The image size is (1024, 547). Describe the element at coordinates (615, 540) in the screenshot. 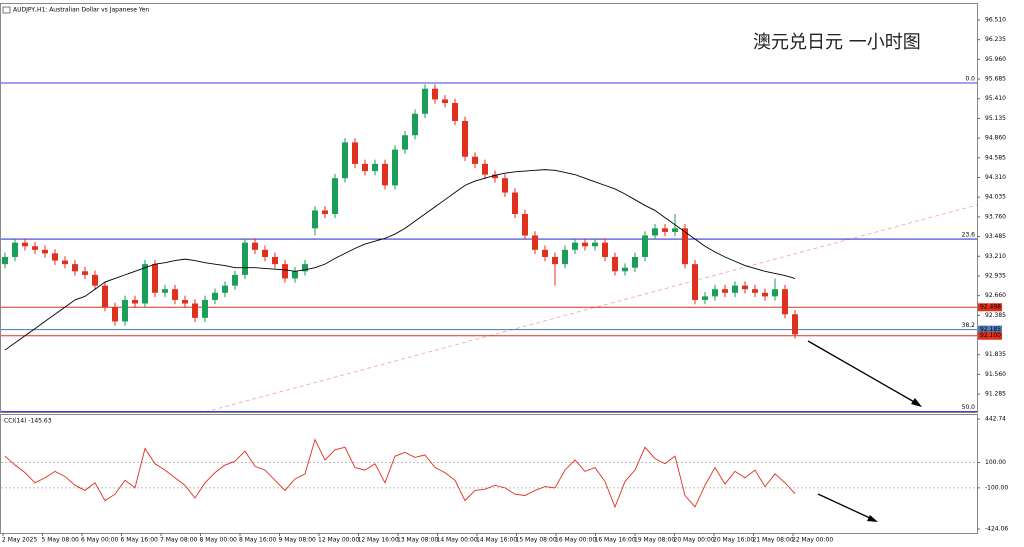

I see `x-tick-label: 16 May 16:00` at that location.